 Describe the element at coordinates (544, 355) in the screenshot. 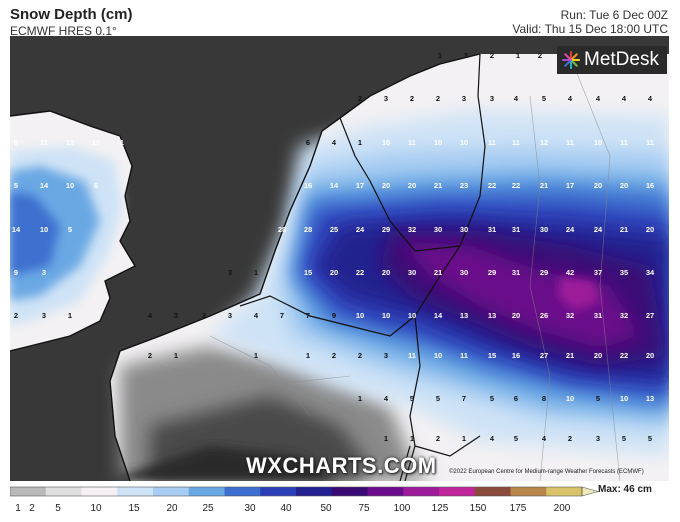

I see `value-label: 27` at that location.